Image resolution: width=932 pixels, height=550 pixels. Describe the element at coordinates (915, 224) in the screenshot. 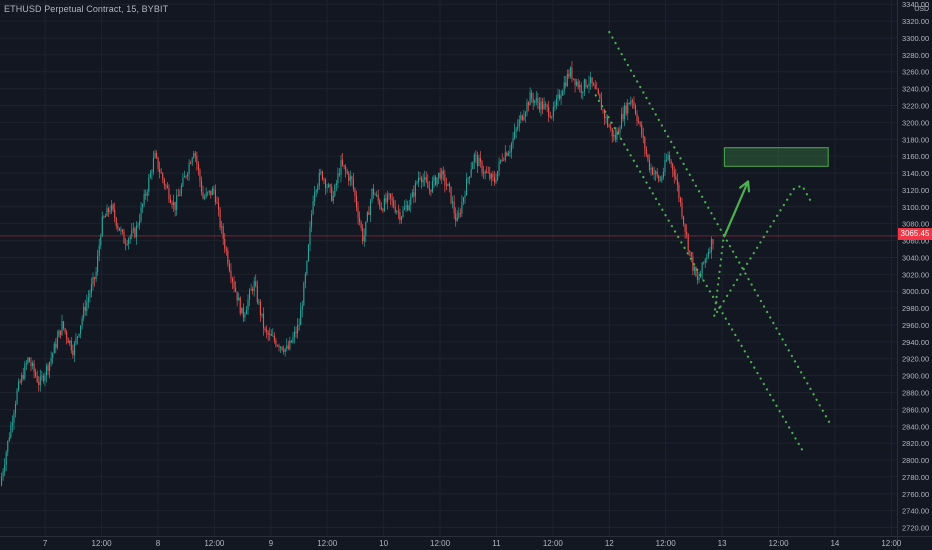

I see `y-tick-label: 3080.00` at that location.